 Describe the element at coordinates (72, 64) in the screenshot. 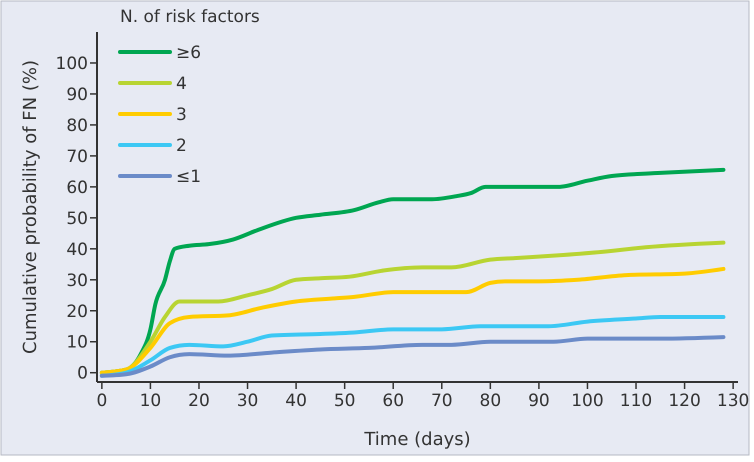

I see `y-tick-label: 100` at that location.